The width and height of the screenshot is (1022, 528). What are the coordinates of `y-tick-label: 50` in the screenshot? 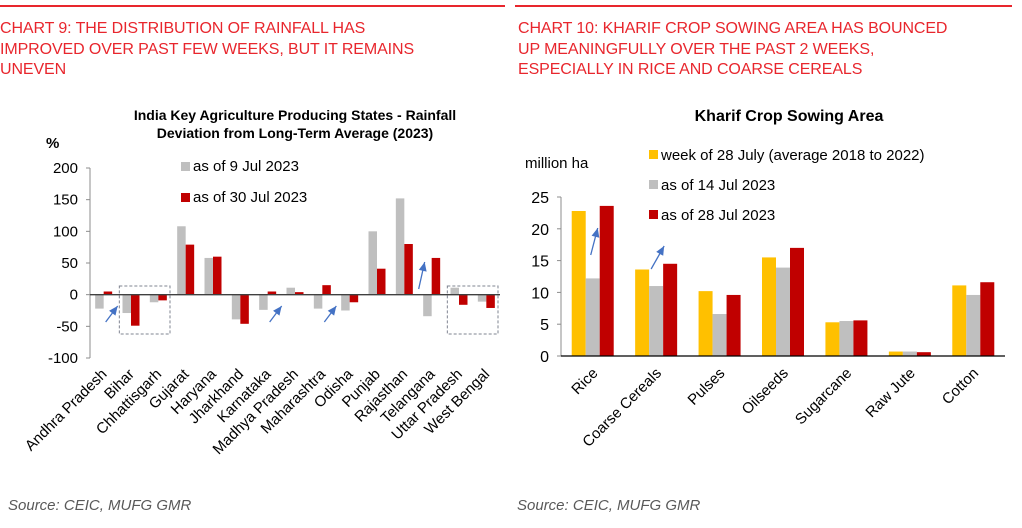 It's located at (69, 263).